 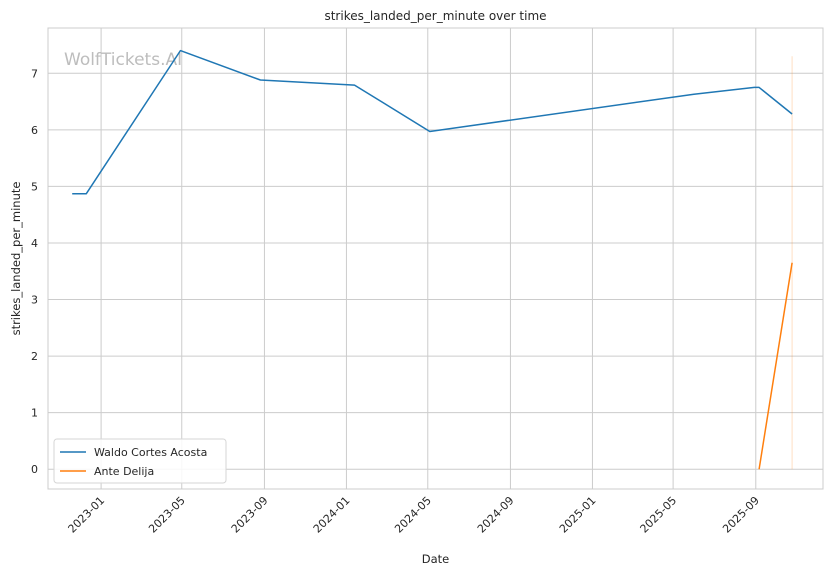 I want to click on x-axis-label: Date, so click(x=436, y=559).